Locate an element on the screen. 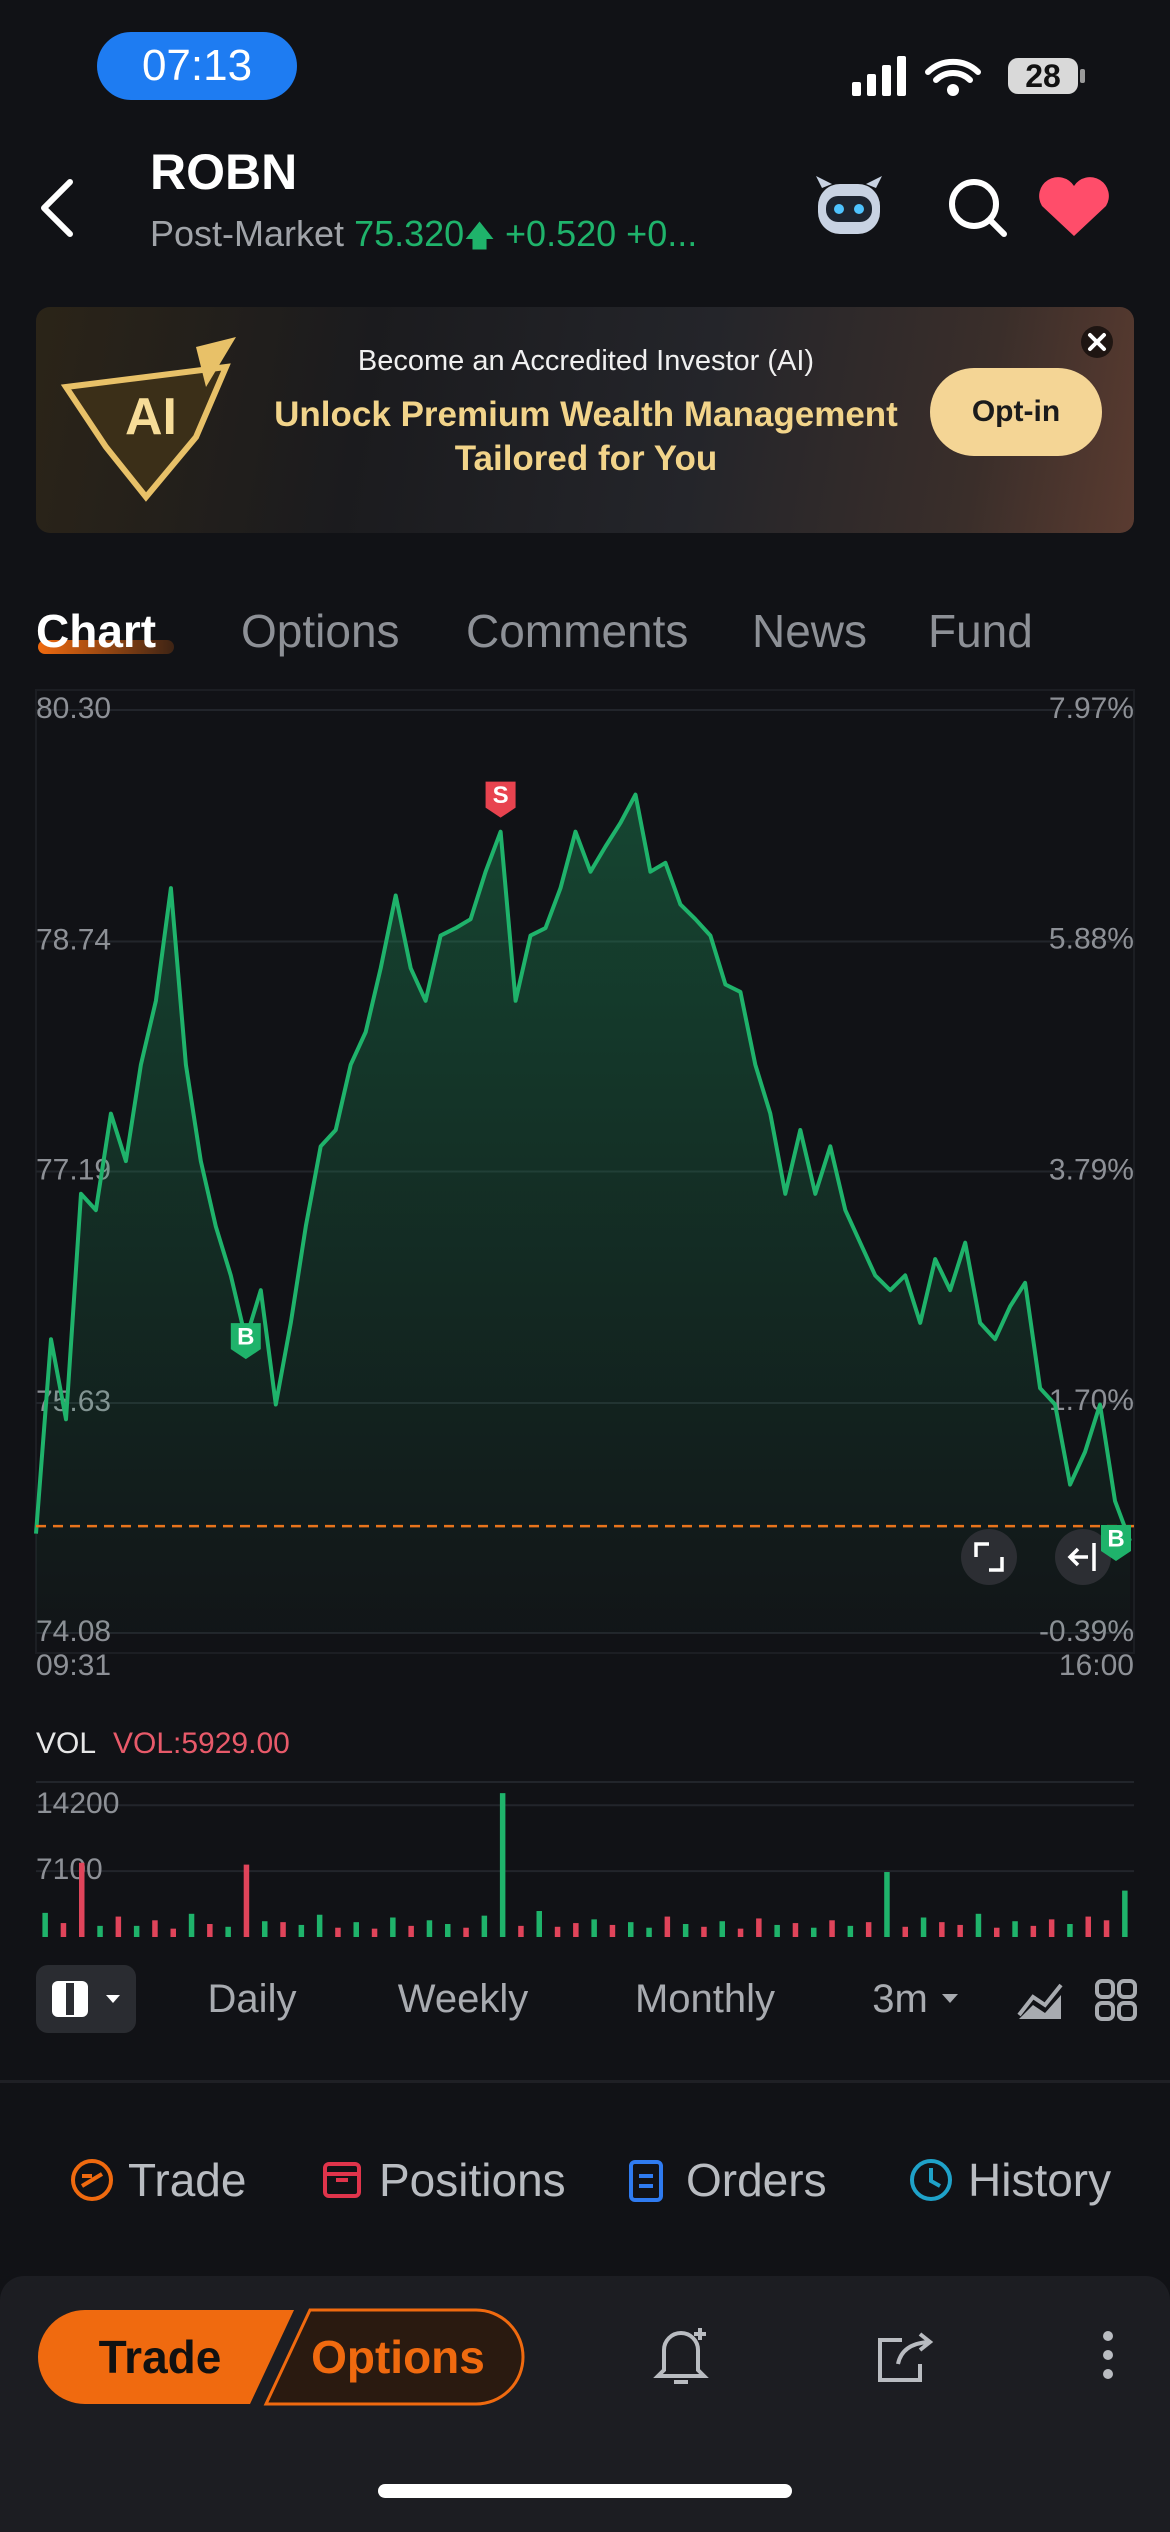 The width and height of the screenshot is (1170, 2532). y2-tick-label: 1.70% is located at coordinates (1091, 1400).